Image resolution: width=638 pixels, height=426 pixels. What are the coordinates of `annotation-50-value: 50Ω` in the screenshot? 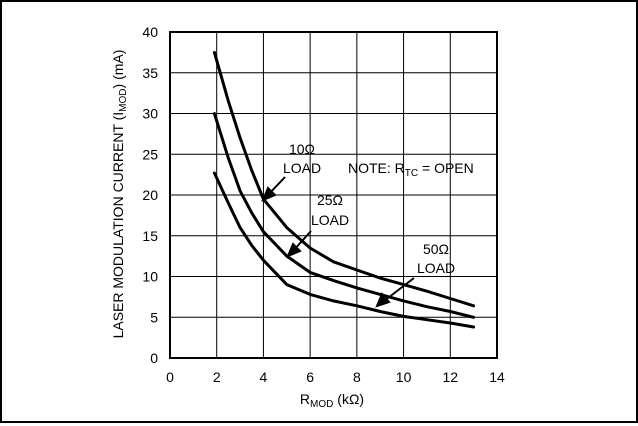 It's located at (436, 249).